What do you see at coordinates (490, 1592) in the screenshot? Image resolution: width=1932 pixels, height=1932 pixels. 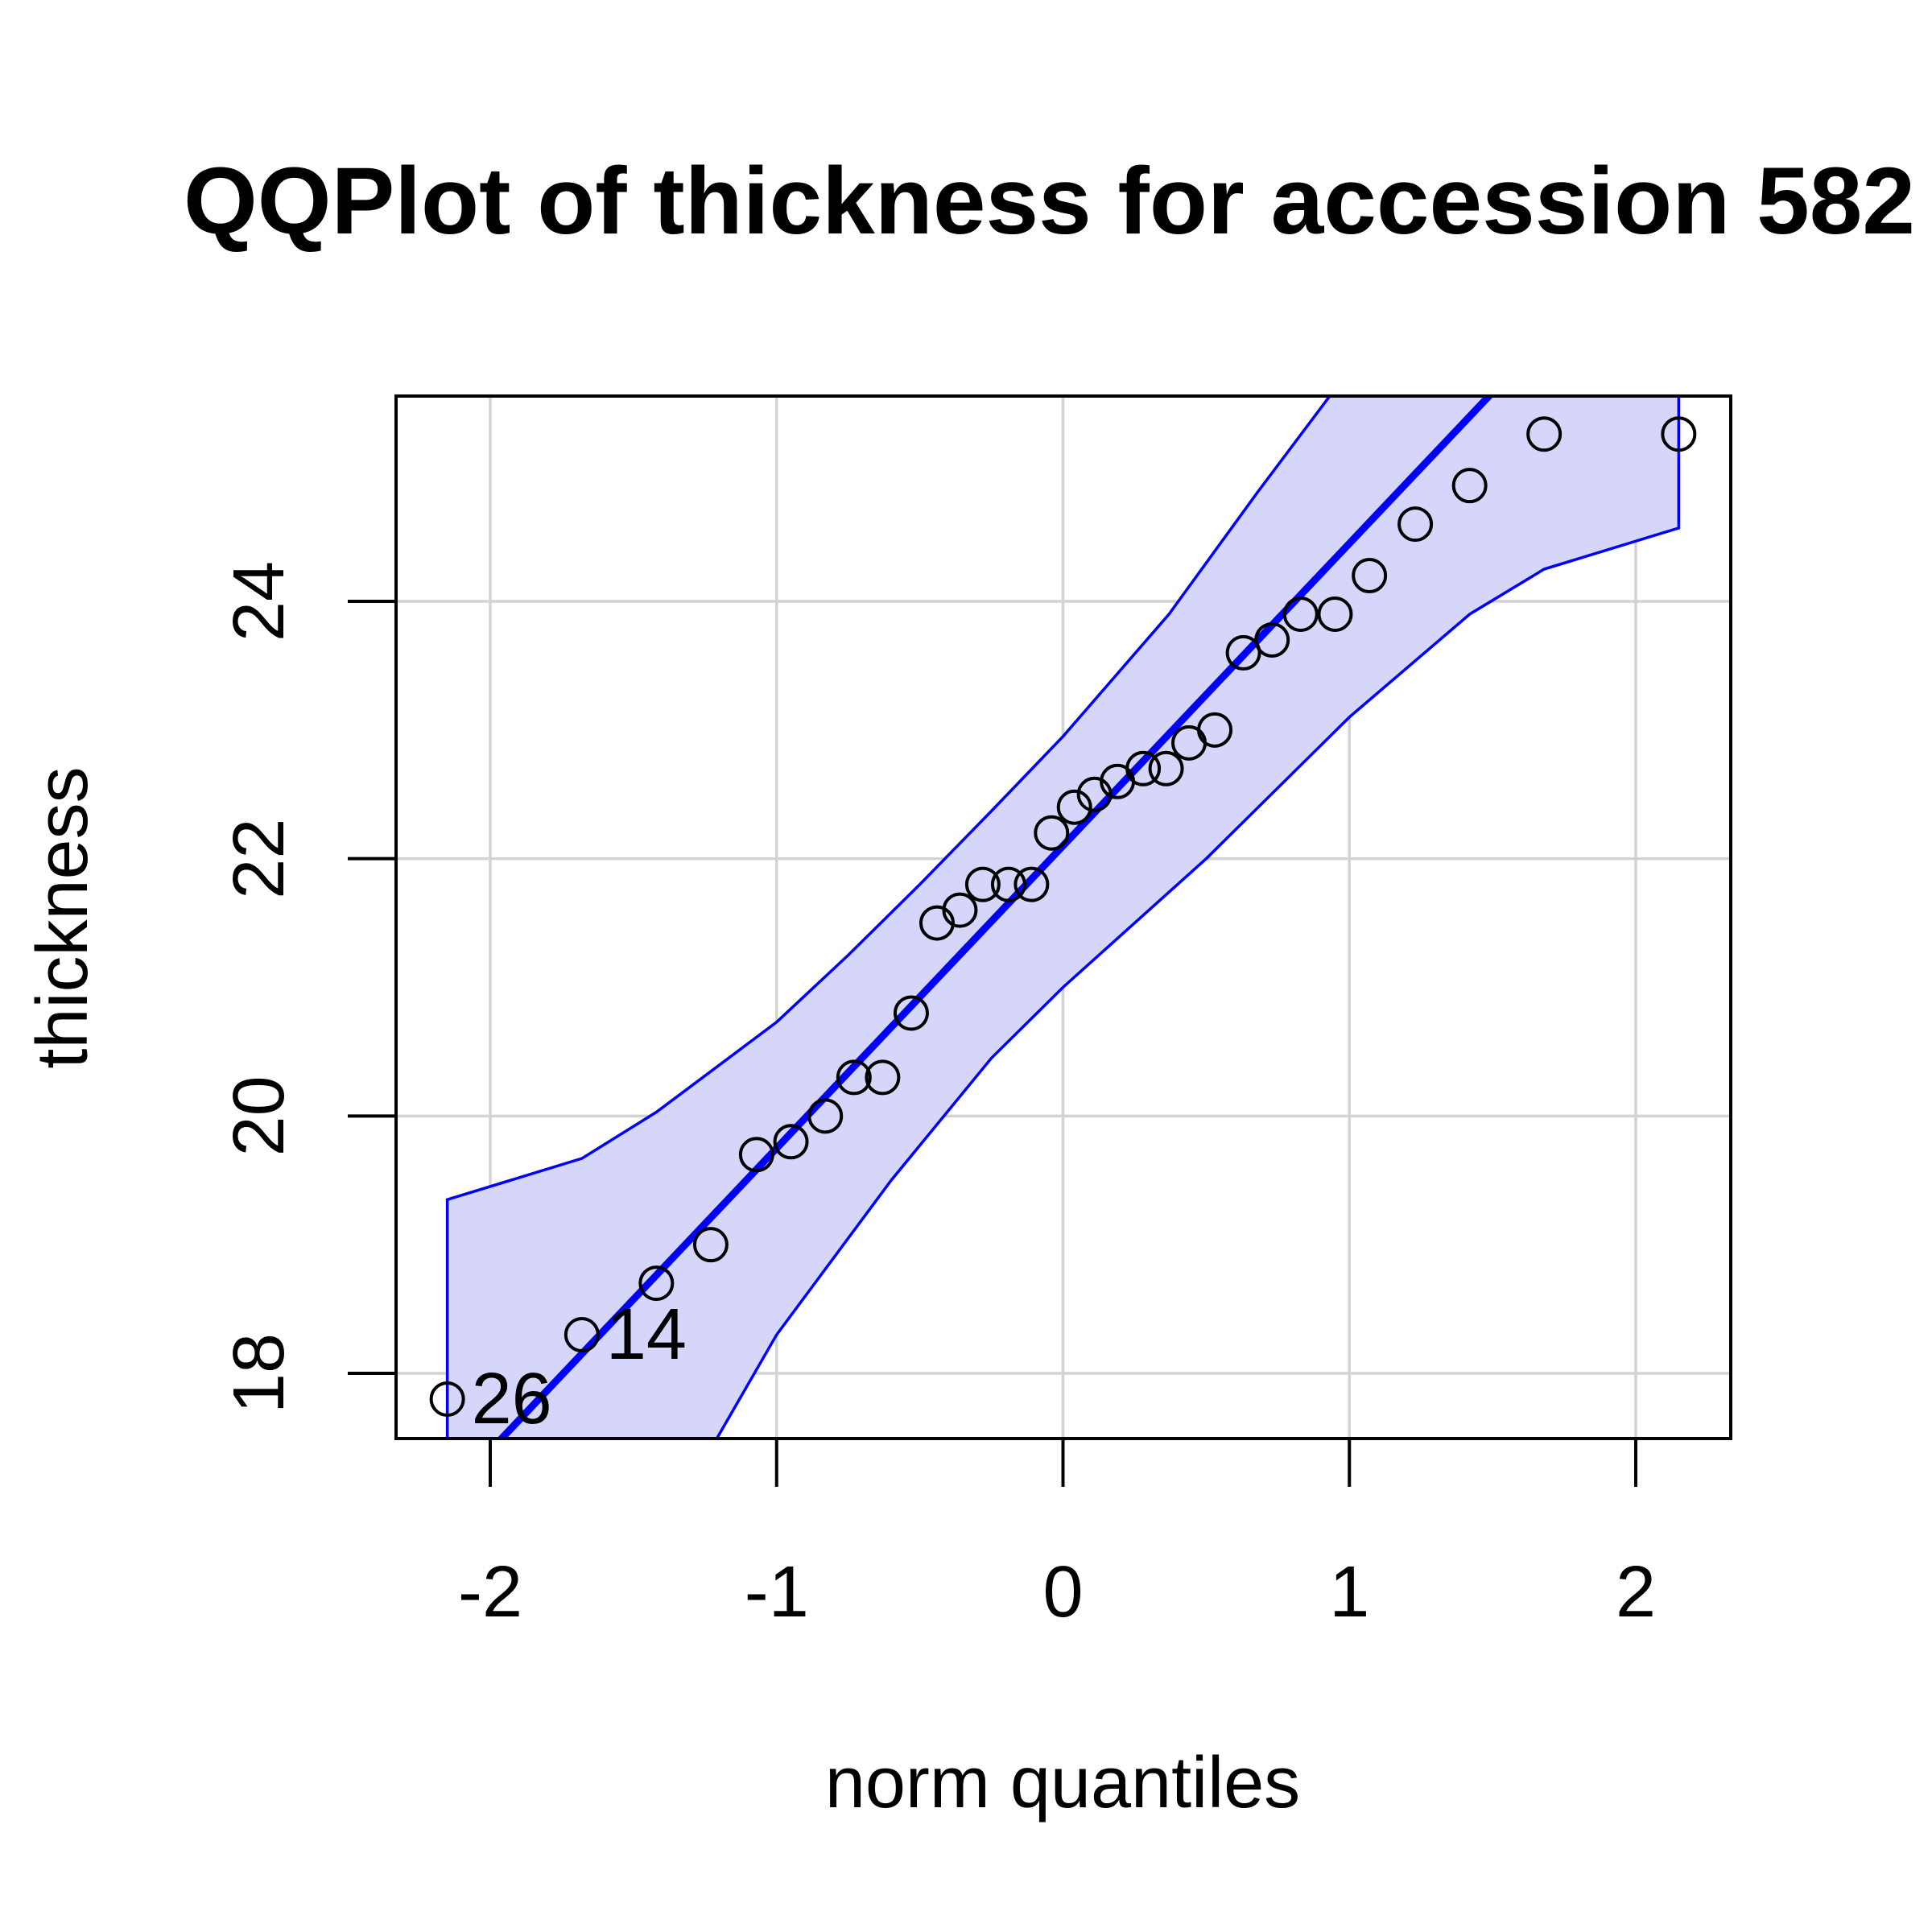 I see `x-tick-label: -2` at bounding box center [490, 1592].